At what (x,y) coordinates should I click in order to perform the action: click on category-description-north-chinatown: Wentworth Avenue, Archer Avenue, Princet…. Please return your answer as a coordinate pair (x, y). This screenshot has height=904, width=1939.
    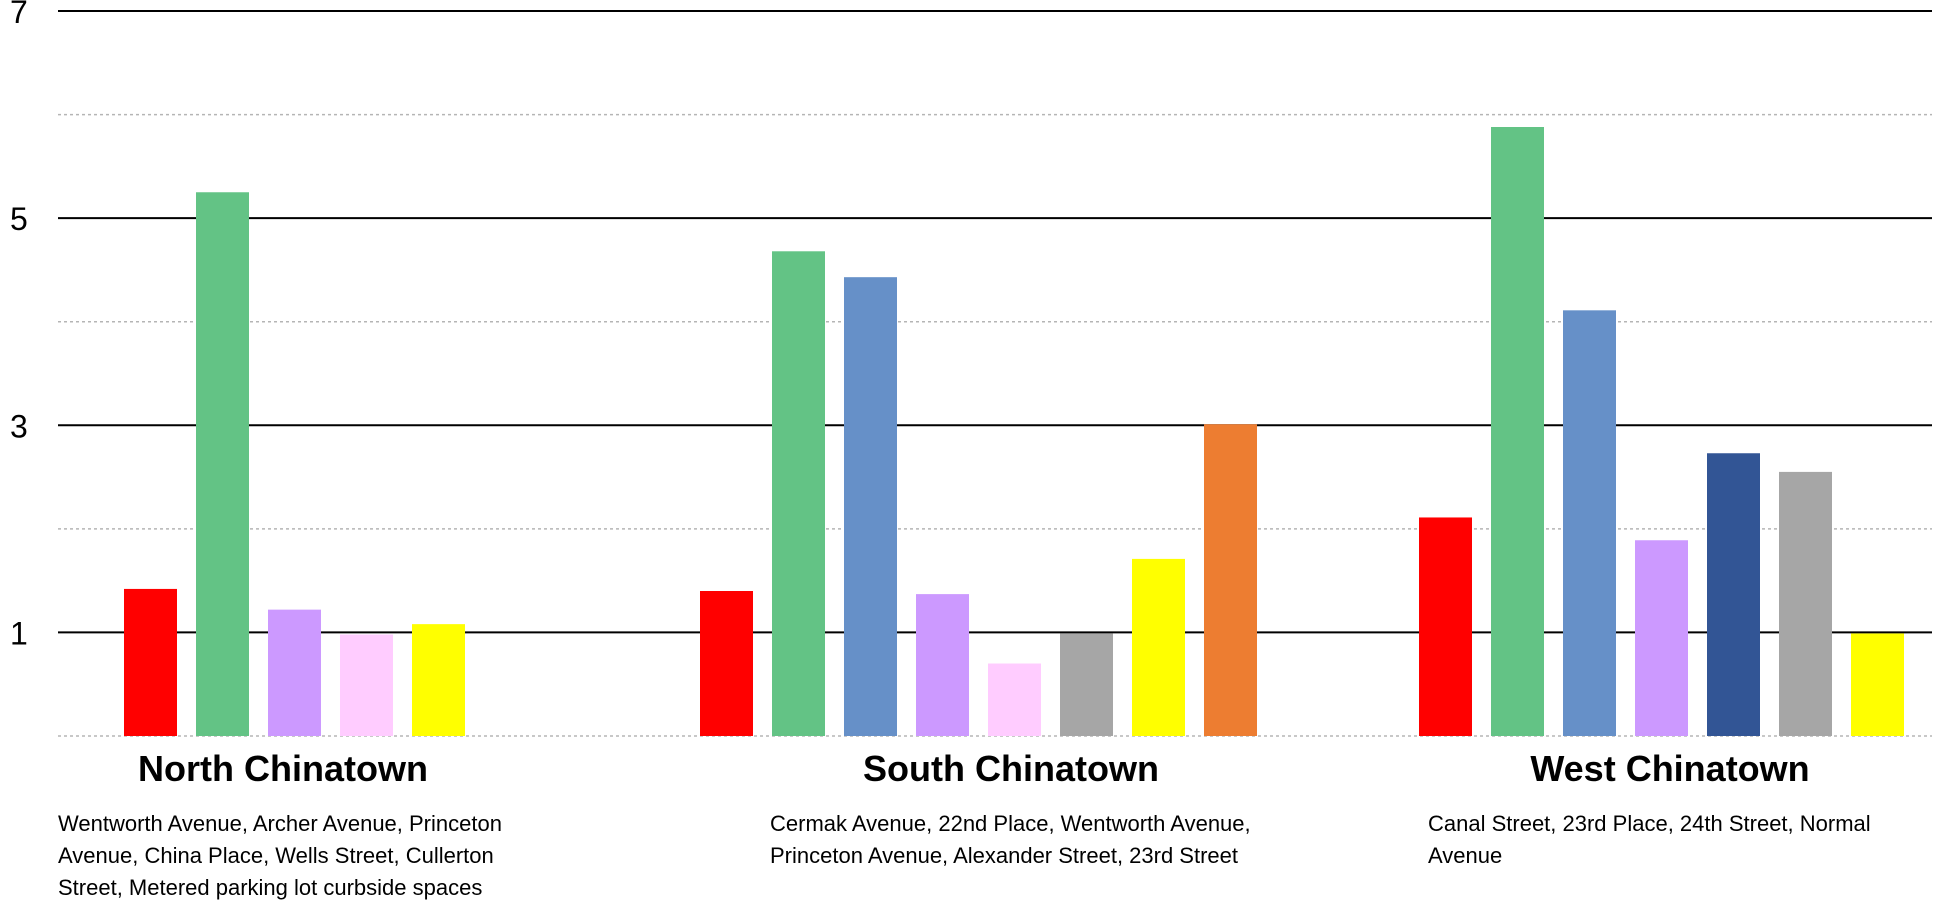
    Looking at the image, I should click on (280, 855).